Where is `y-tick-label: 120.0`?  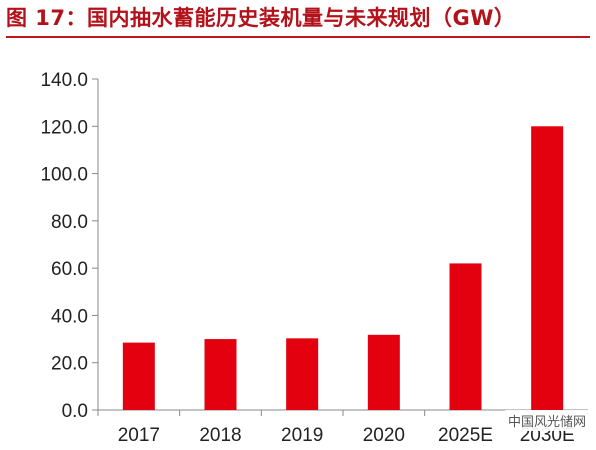
y-tick-label: 120.0 is located at coordinates (64, 127).